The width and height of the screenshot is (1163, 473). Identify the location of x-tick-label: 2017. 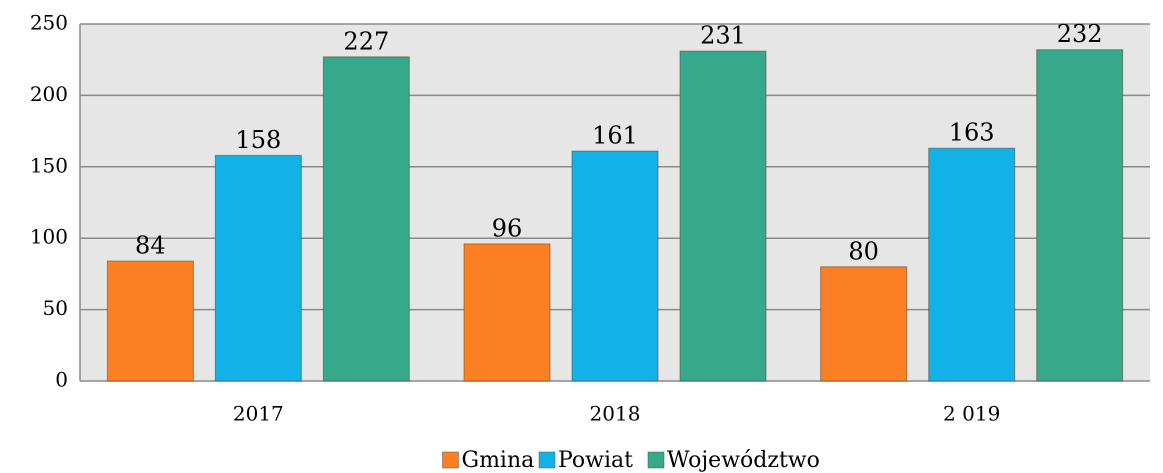
(258, 414).